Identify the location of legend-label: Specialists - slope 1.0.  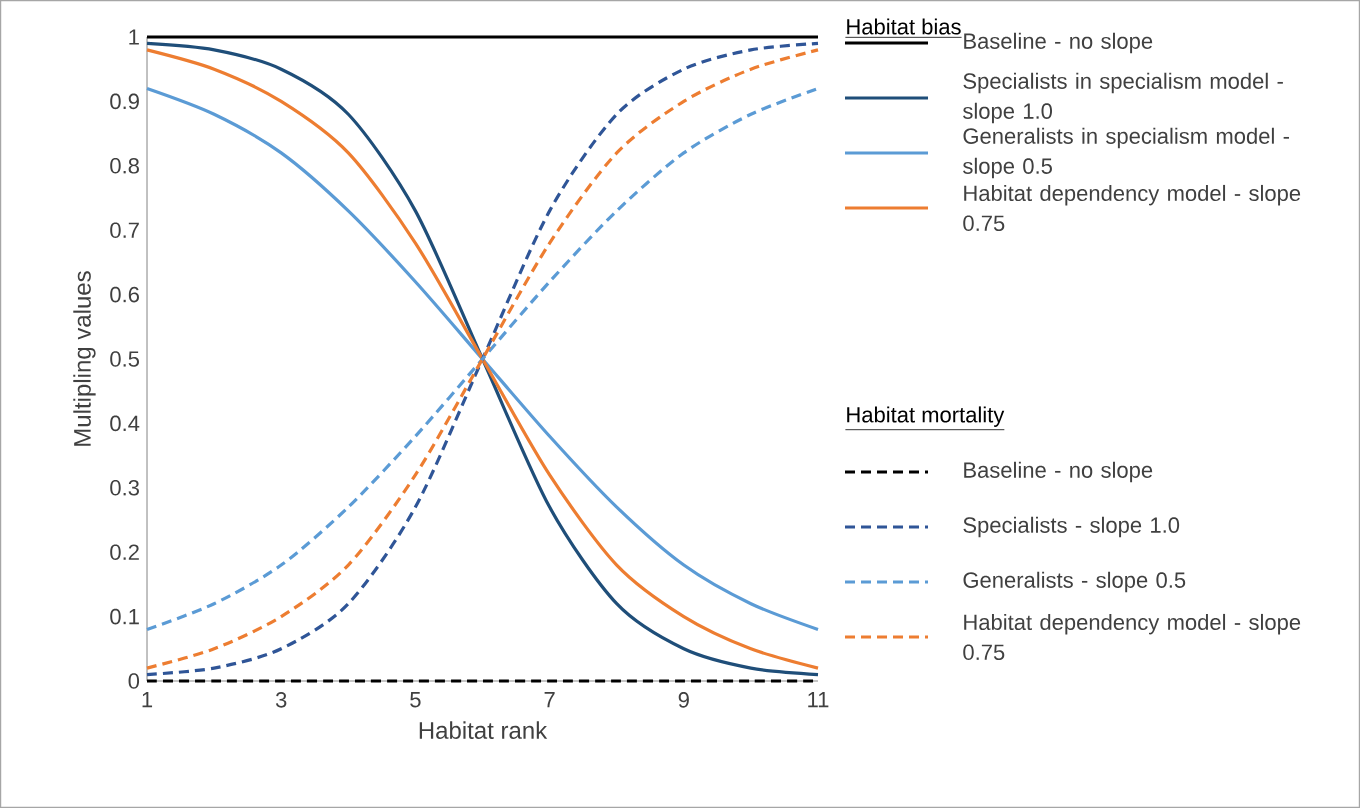
(1071, 527).